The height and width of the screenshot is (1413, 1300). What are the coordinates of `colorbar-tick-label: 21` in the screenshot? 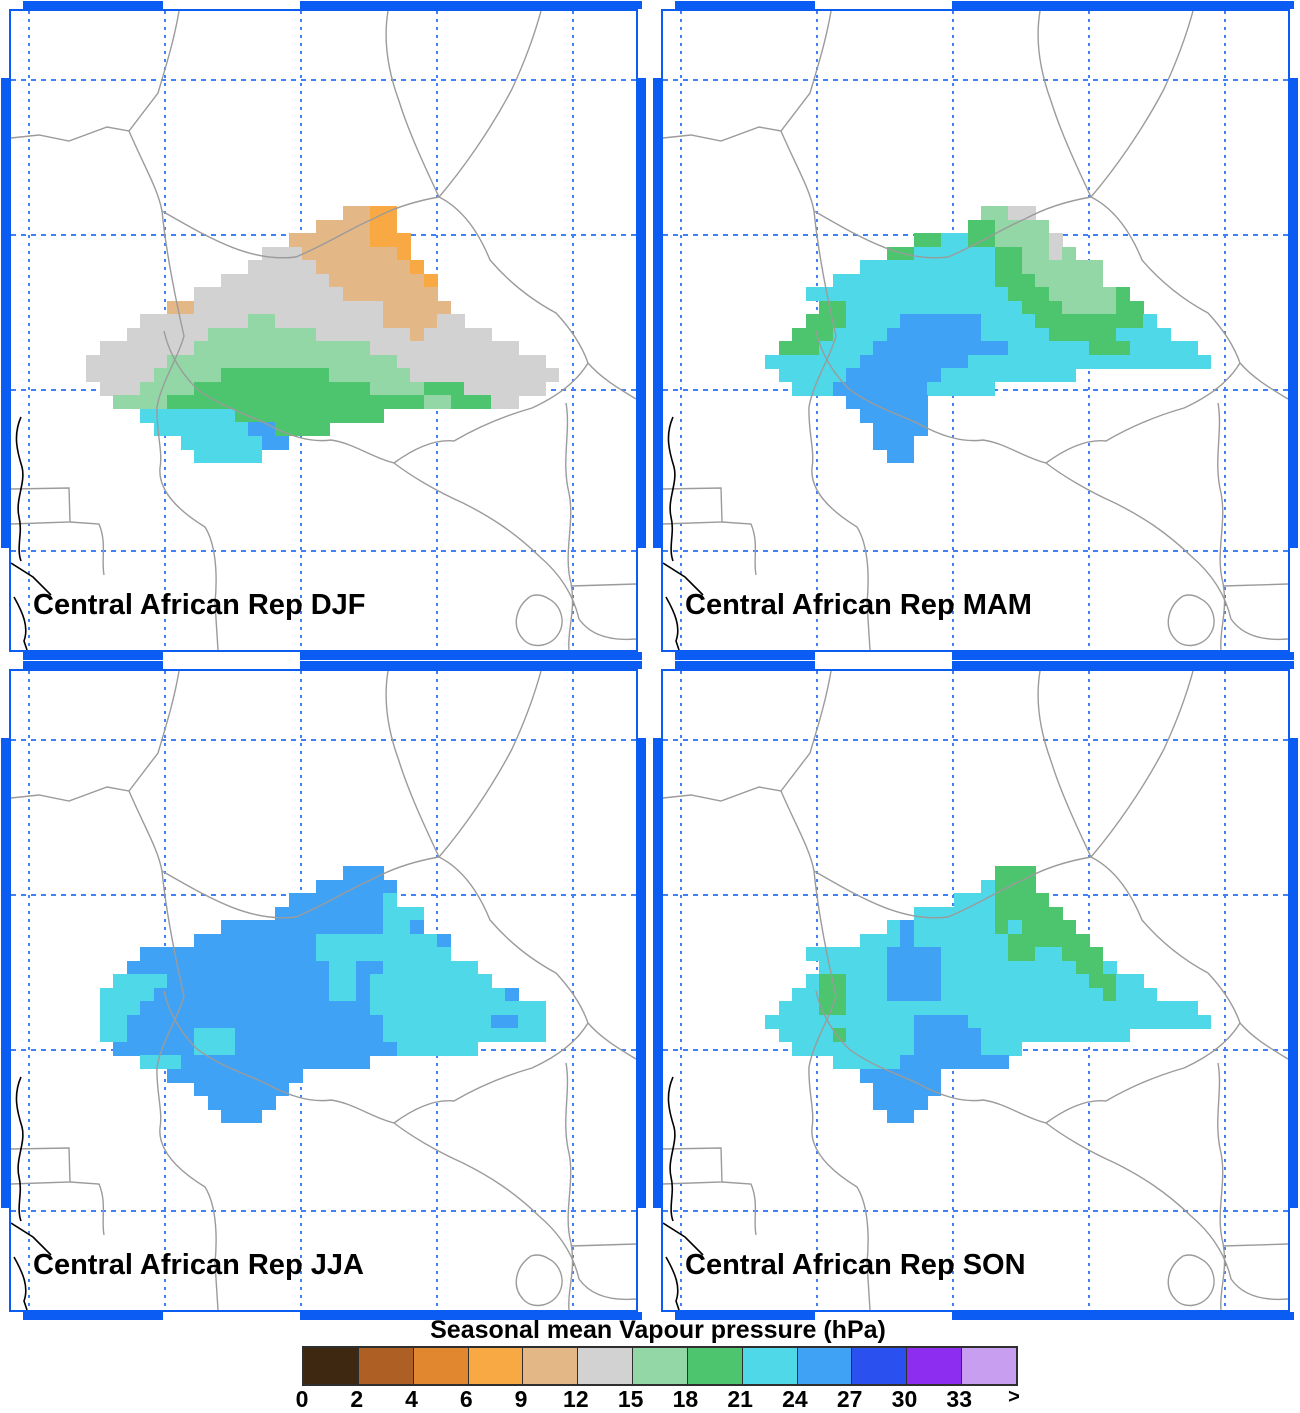 It's located at (740, 1399).